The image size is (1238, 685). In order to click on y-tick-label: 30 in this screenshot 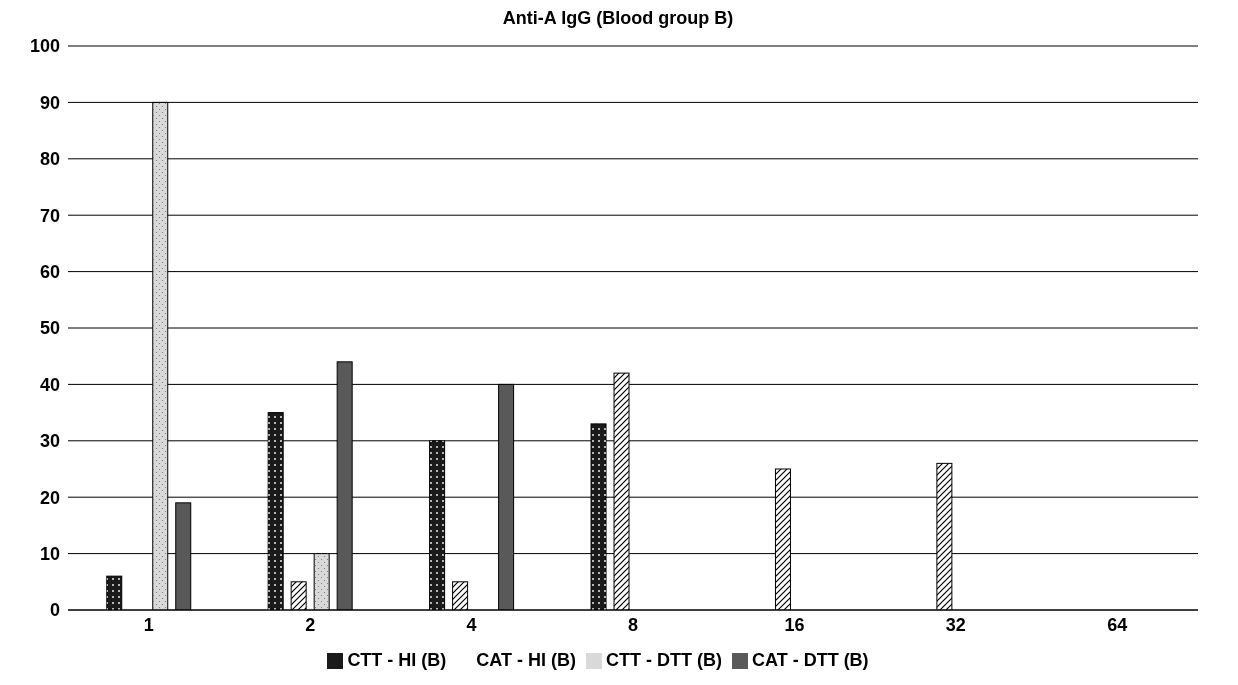, I will do `click(49, 441)`.